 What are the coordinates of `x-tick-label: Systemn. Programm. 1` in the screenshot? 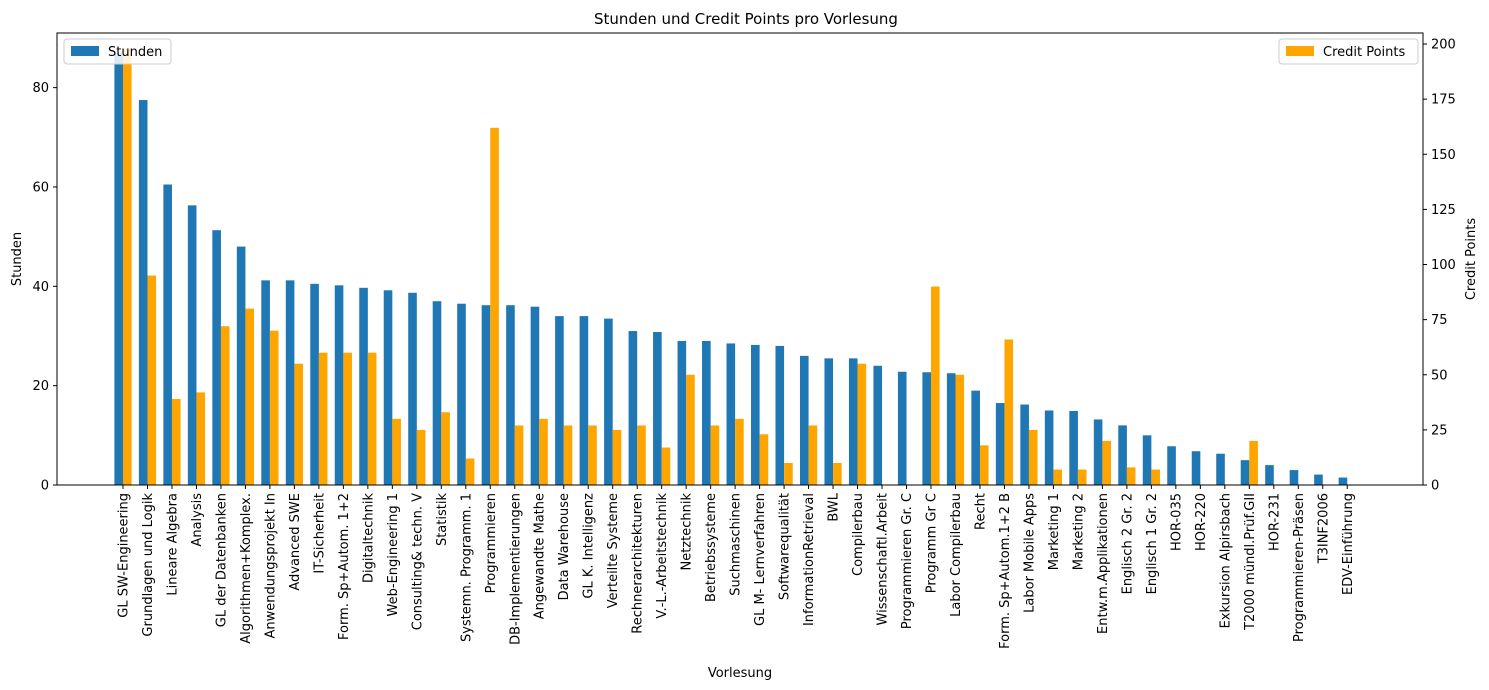 It's located at (466, 567).